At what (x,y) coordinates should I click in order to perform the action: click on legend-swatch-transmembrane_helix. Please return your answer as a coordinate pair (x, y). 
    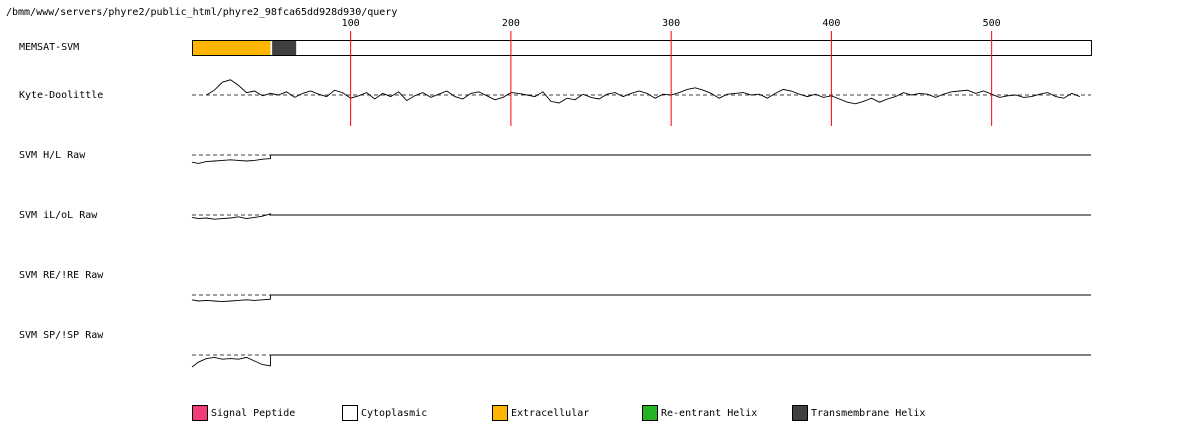
    Looking at the image, I should click on (800, 413).